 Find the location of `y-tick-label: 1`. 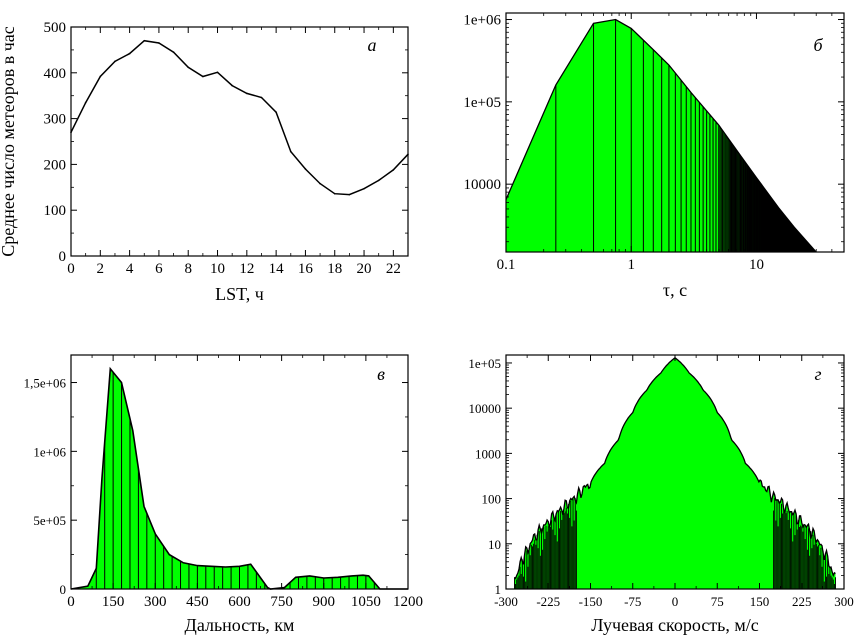

y-tick-label: 1 is located at coordinates (498, 589).